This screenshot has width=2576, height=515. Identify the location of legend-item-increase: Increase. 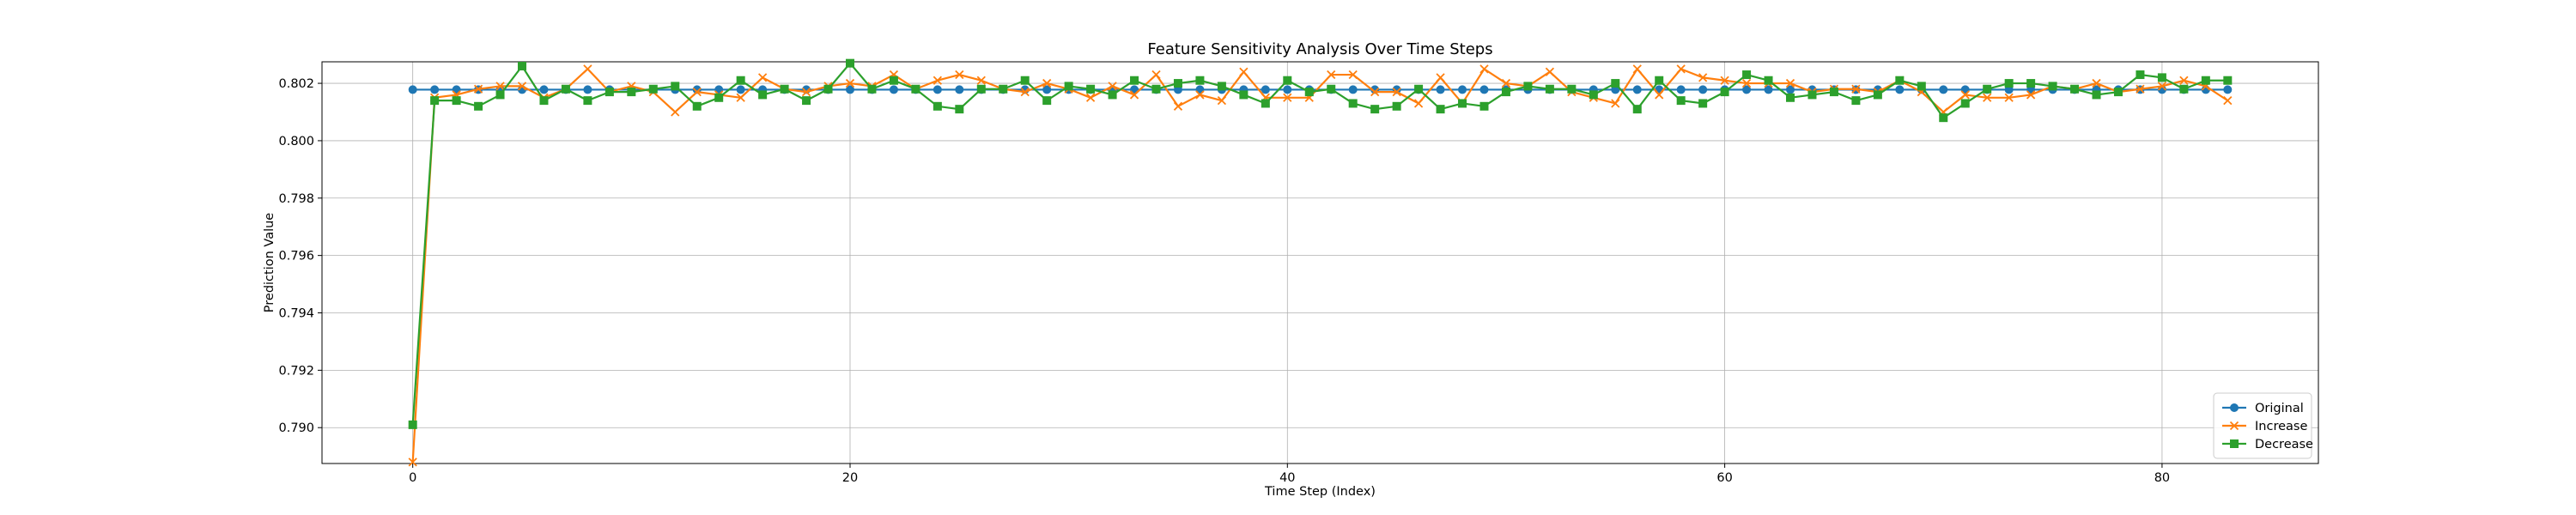
(2265, 426).